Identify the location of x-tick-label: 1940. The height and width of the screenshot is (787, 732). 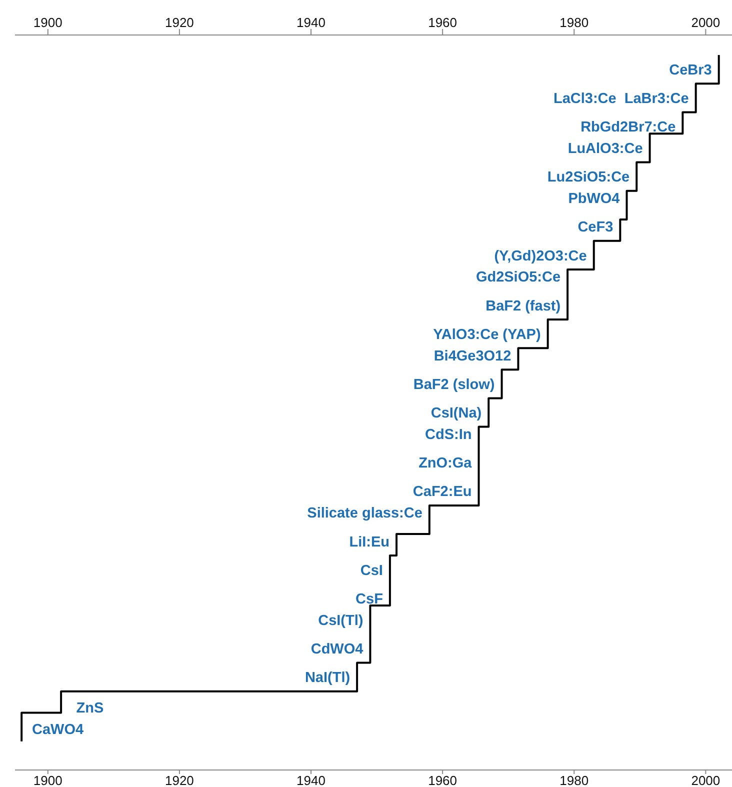
(311, 780).